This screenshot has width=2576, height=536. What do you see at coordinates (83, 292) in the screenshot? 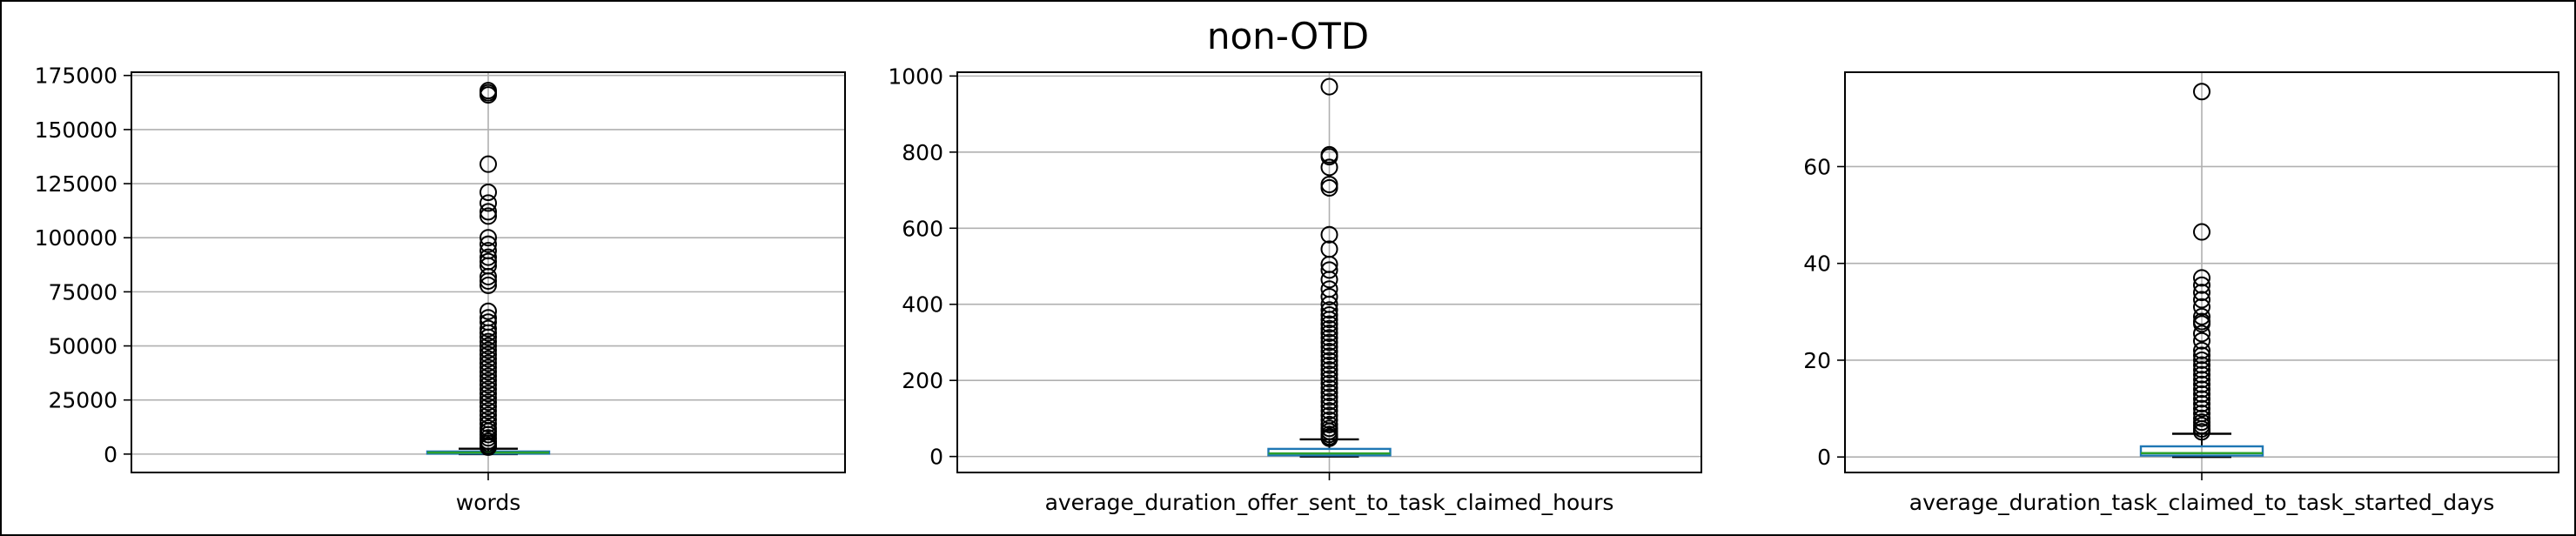
I see `y-tick-label: 75000` at bounding box center [83, 292].